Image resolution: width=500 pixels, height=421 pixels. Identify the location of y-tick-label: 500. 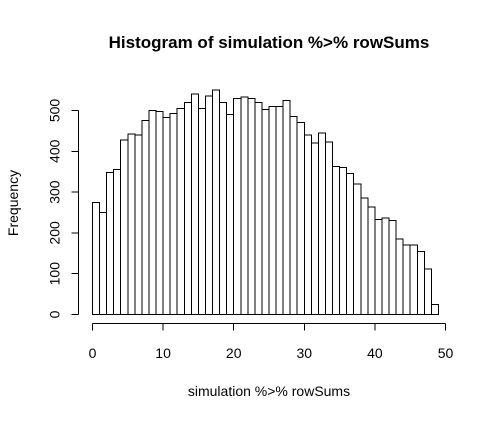
(55, 111).